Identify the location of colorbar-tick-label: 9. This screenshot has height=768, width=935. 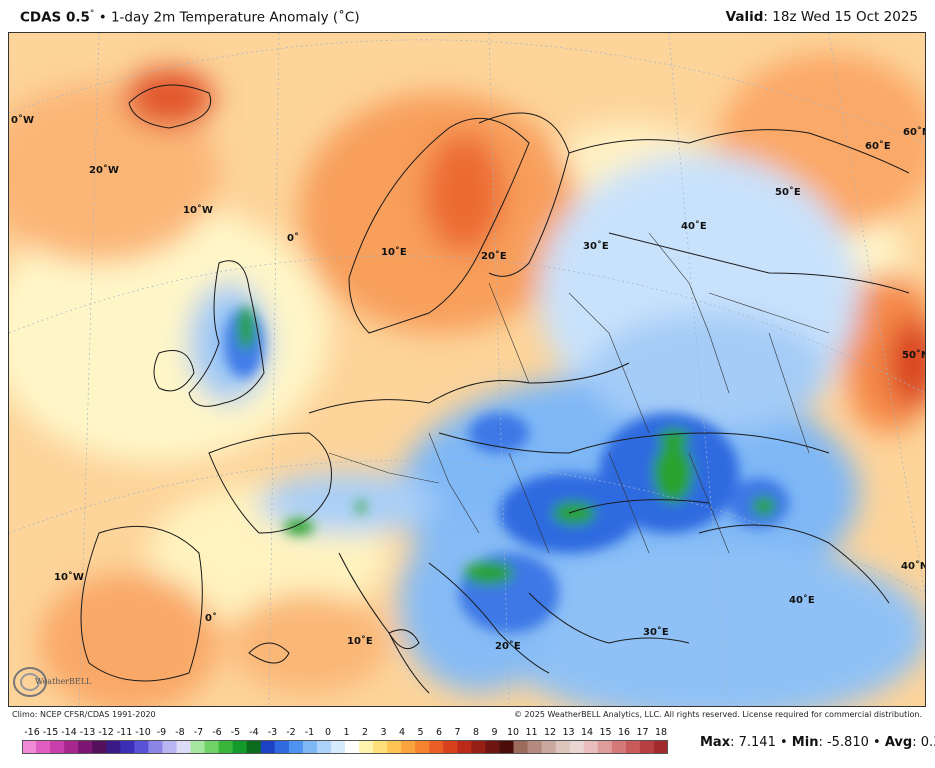
(494, 732).